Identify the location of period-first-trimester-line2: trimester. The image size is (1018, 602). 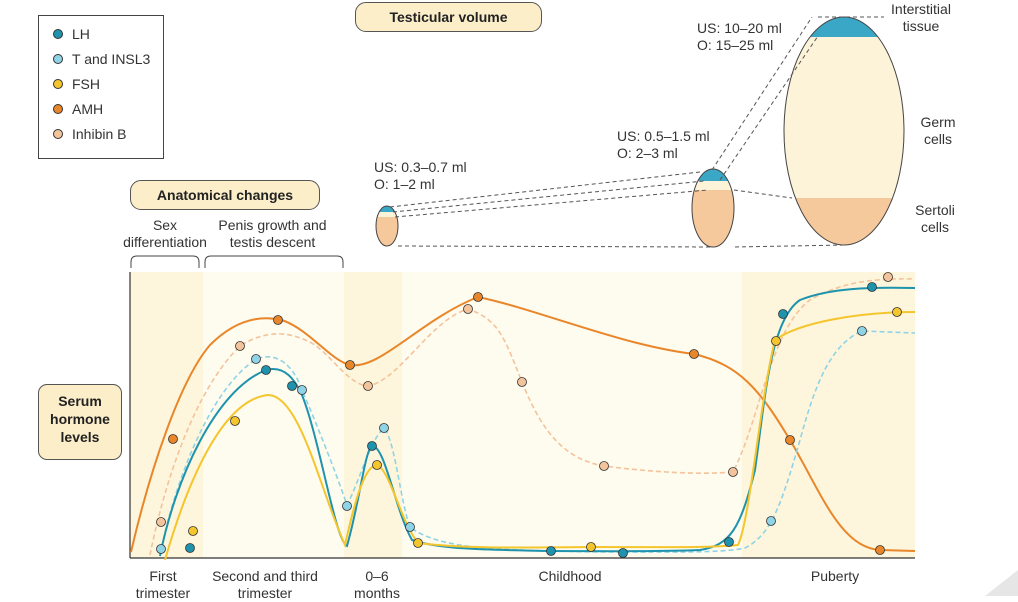
(163, 593).